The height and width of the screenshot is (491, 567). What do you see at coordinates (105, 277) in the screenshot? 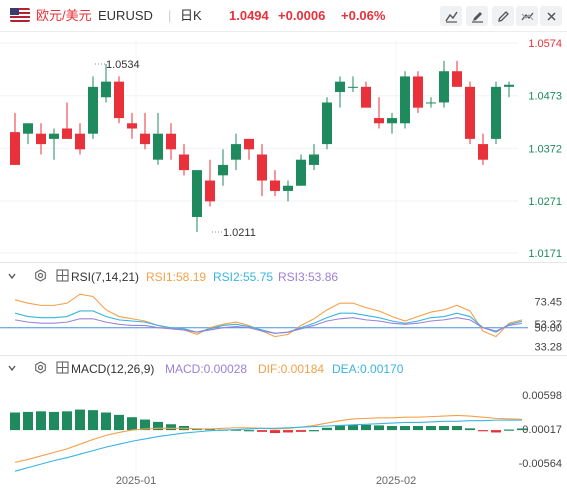
I see `rsi-label: RSI(7,14,21)` at bounding box center [105, 277].